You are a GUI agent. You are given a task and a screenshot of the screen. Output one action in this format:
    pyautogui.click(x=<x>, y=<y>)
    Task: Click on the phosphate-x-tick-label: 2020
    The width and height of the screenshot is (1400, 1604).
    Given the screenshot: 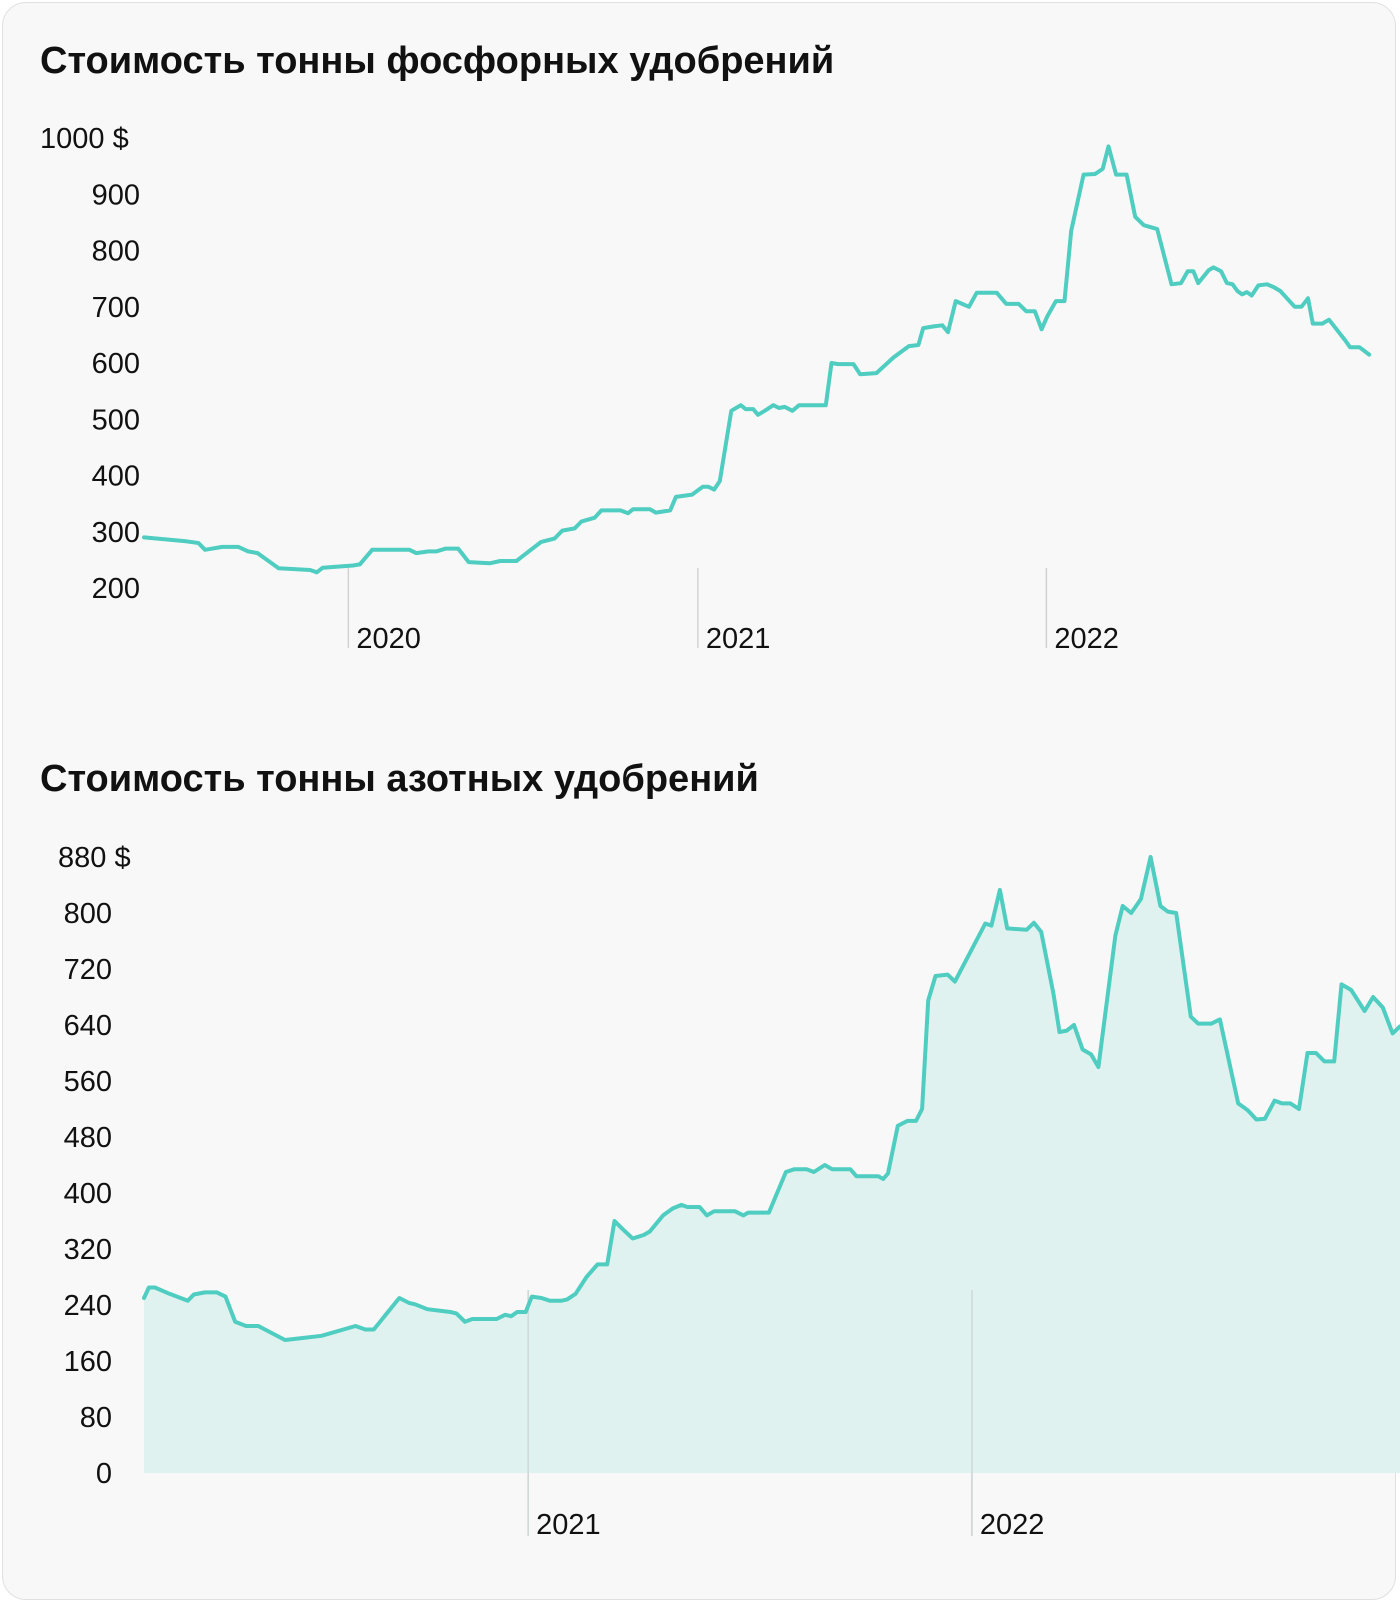 What is the action you would take?
    pyautogui.click(x=388, y=639)
    